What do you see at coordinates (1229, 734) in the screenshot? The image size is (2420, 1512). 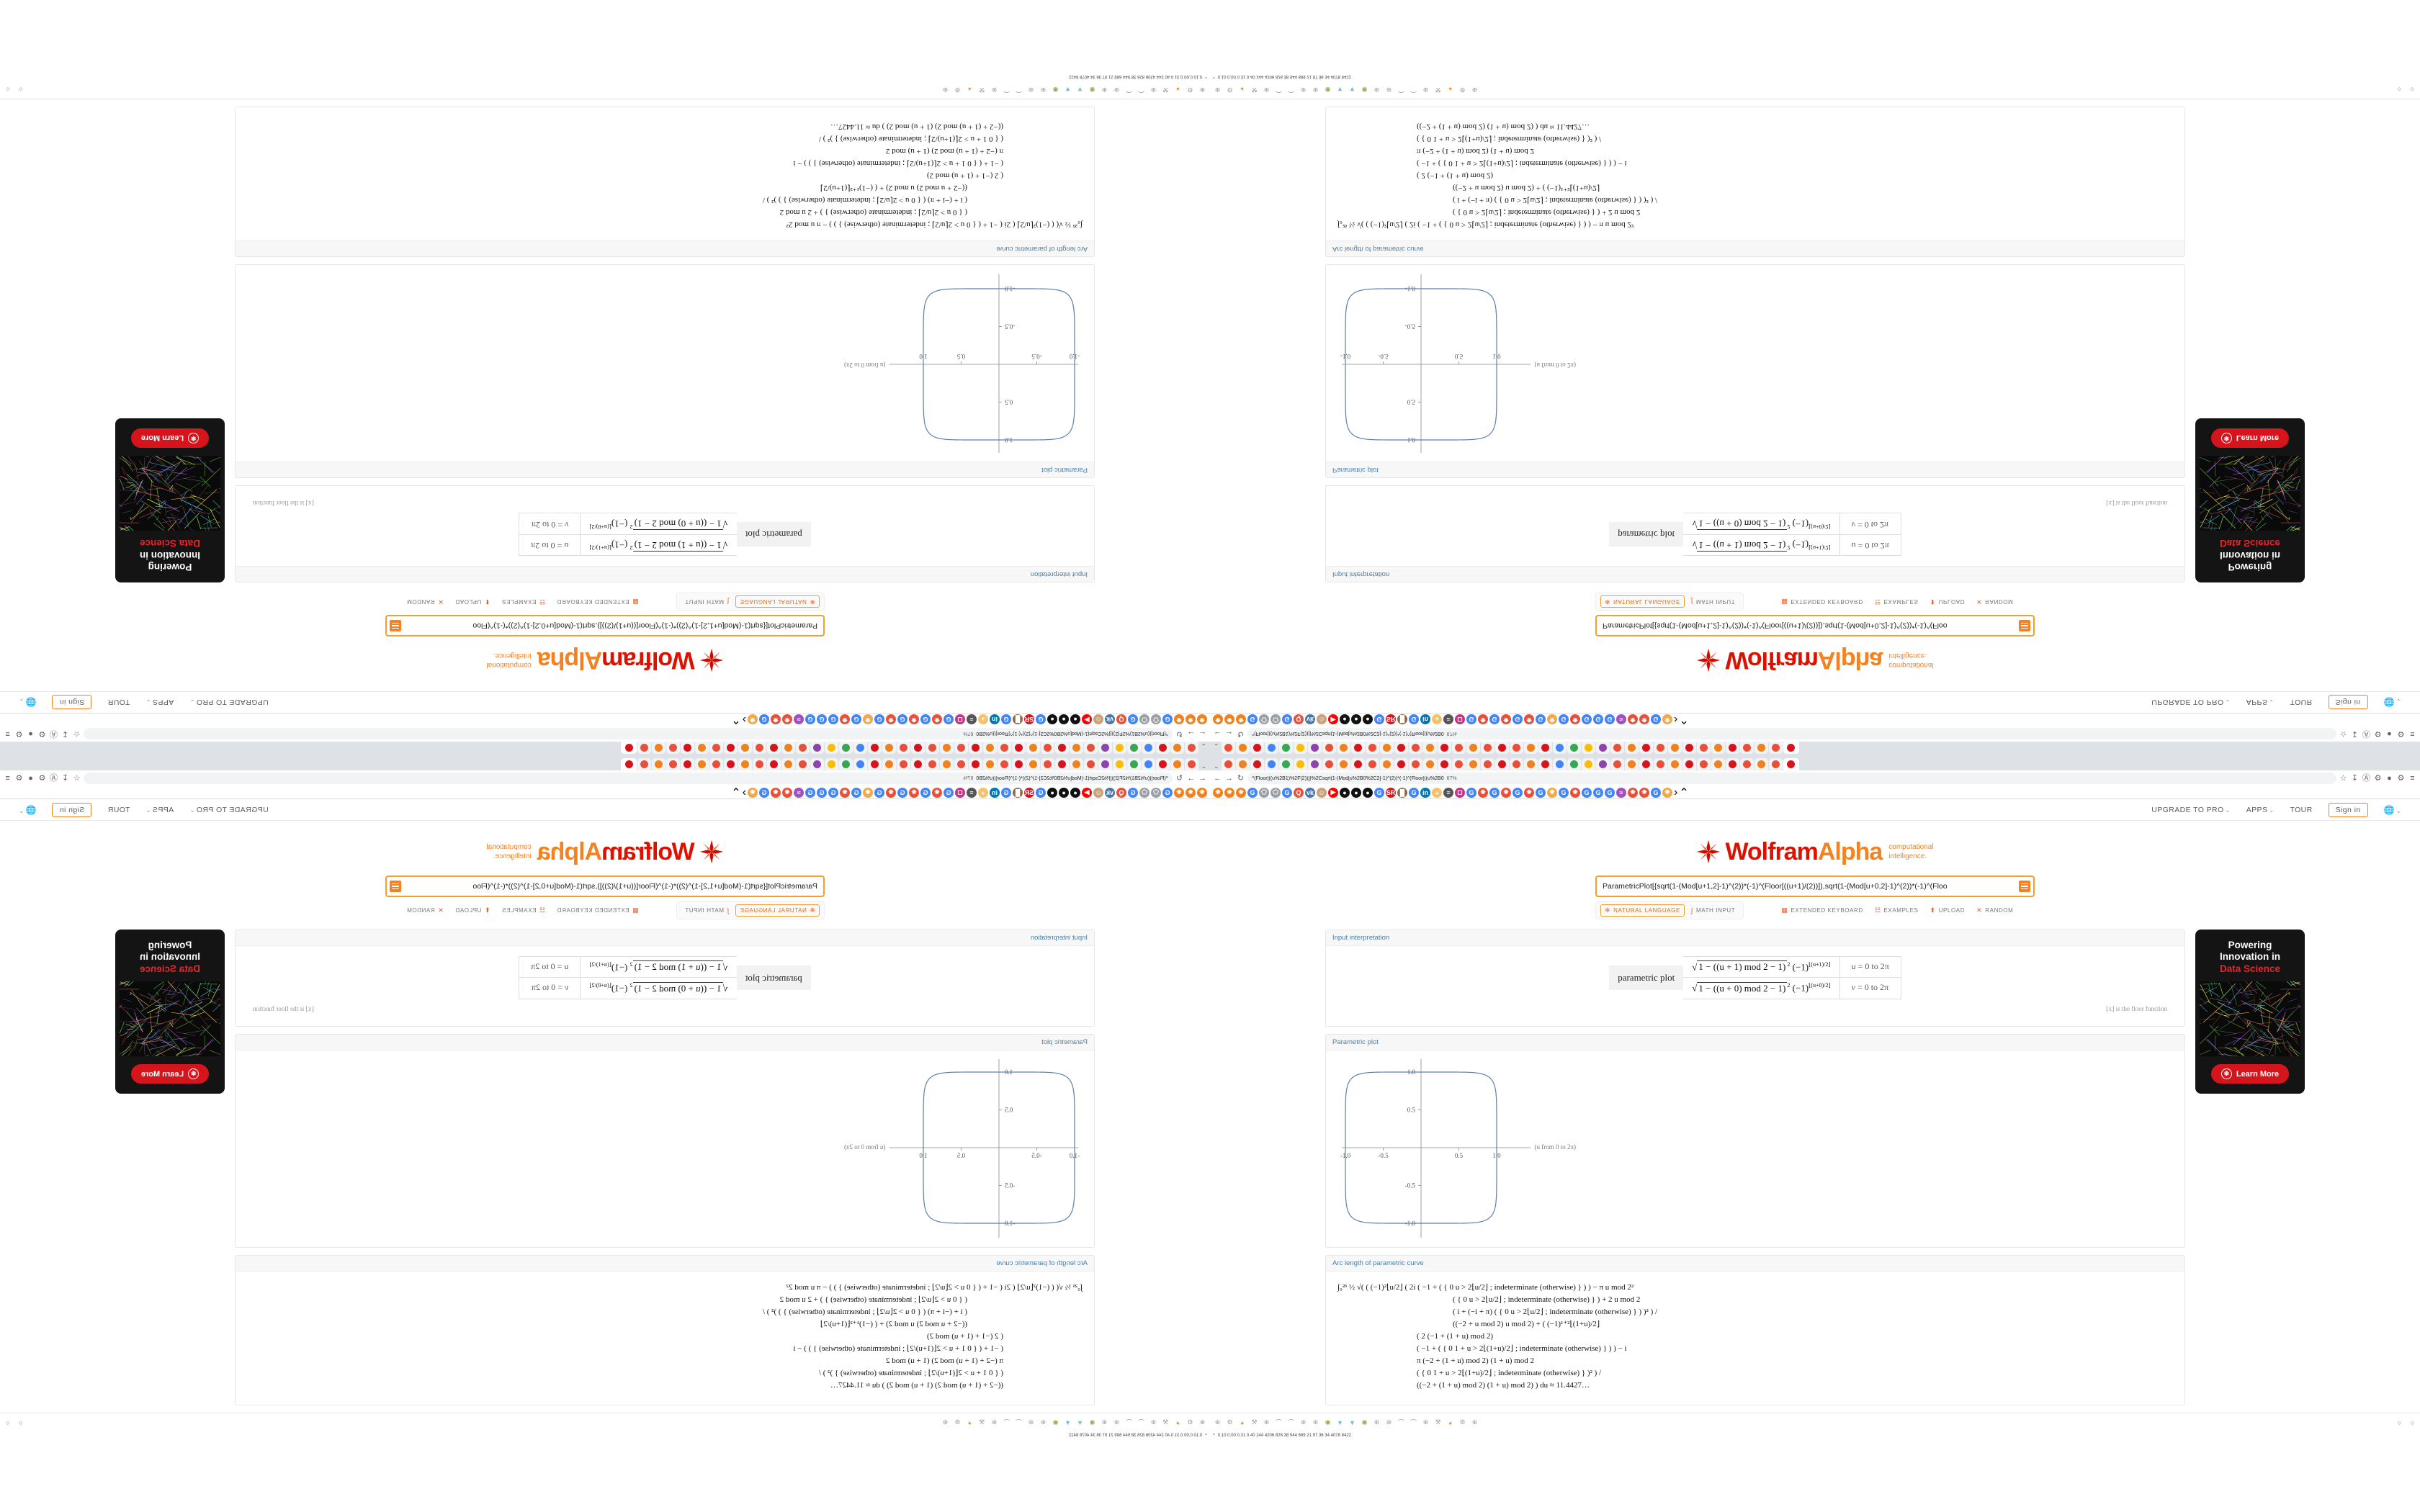 I see `forward-arrow-icon: →` at bounding box center [1229, 734].